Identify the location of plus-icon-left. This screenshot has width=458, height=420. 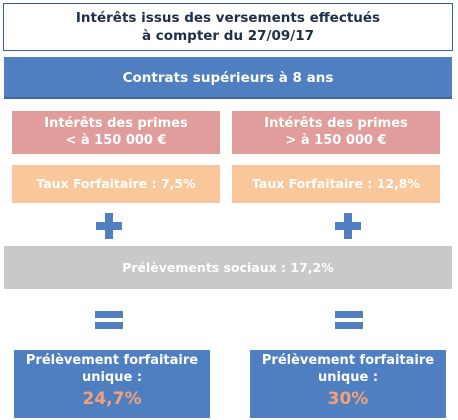
(109, 226).